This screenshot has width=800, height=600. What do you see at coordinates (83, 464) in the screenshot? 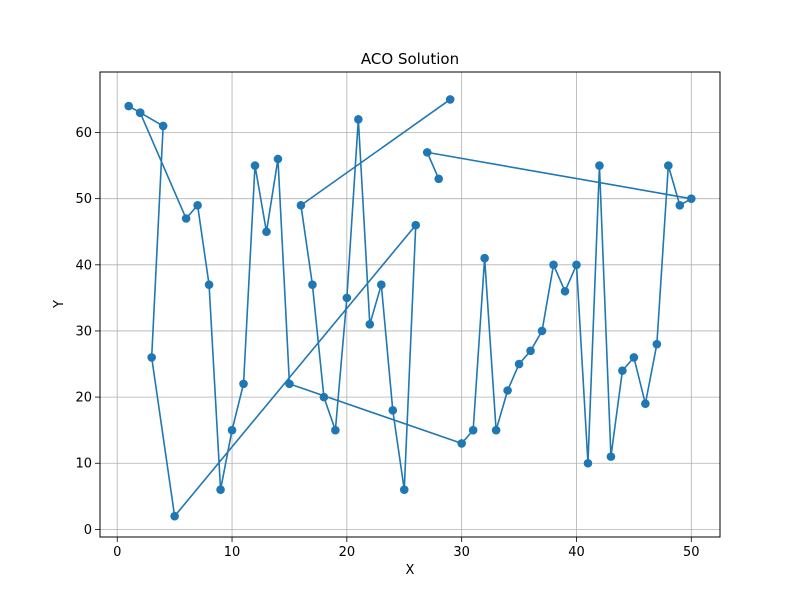
I see `y-tick-label: 10` at bounding box center [83, 464].